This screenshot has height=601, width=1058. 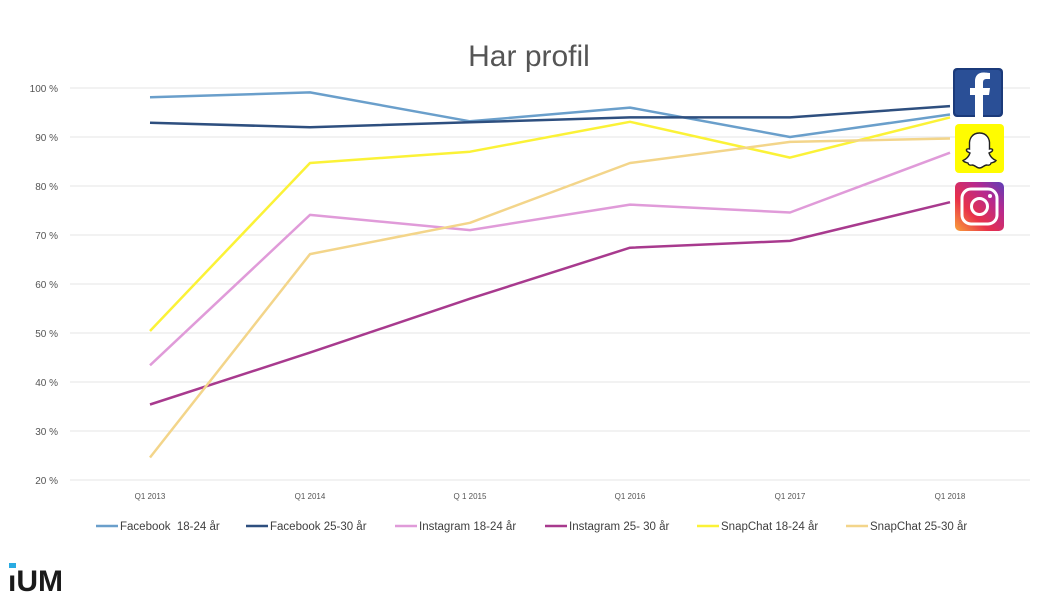 I want to click on y-axis-ticks: 100 % 90 % 80 % 70 % 60 % 50 % 40 % 30 % 20 %, so click(x=44, y=285).